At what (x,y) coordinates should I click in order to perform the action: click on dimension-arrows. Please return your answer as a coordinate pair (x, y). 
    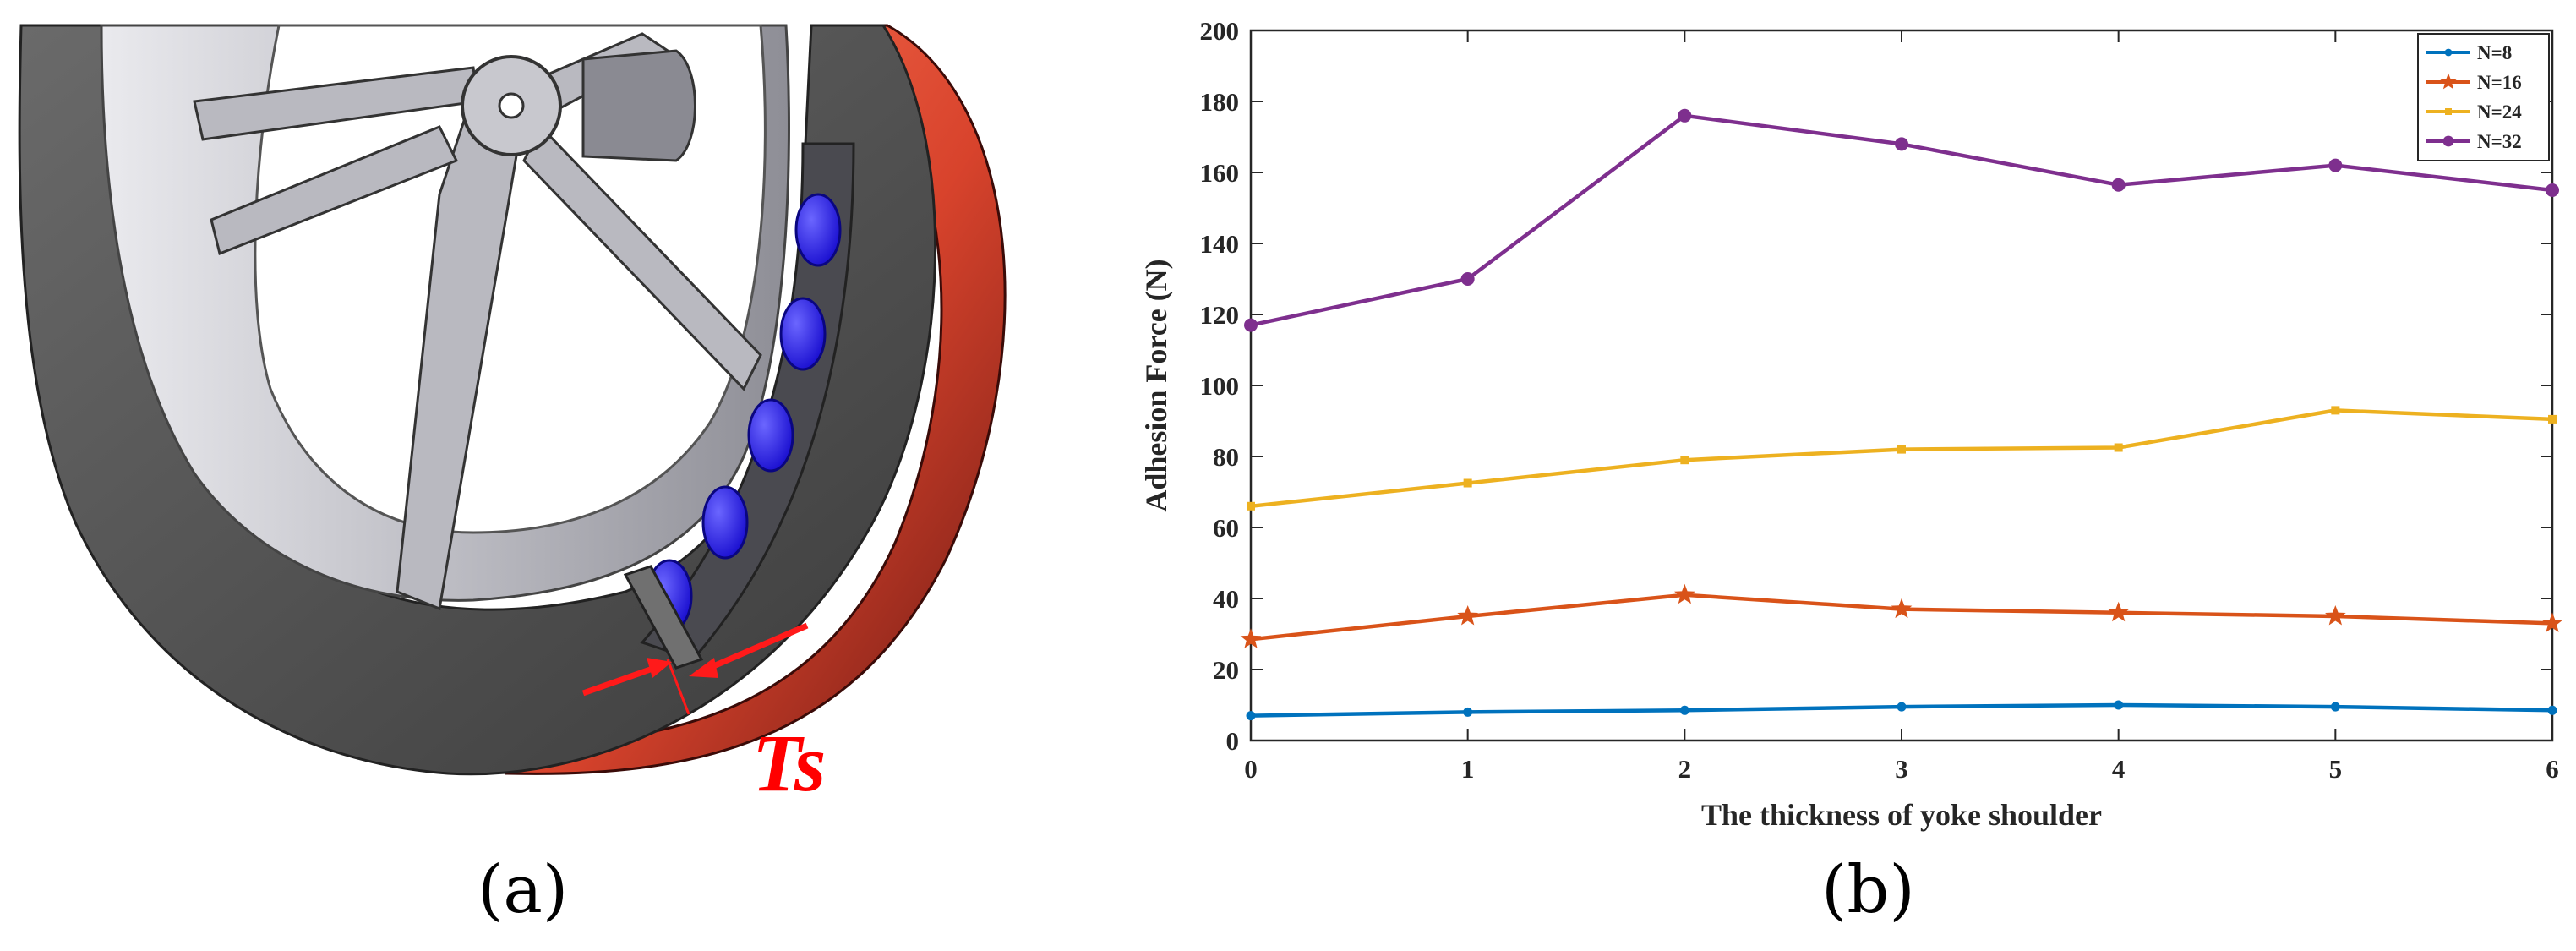
    Looking at the image, I should click on (695, 668).